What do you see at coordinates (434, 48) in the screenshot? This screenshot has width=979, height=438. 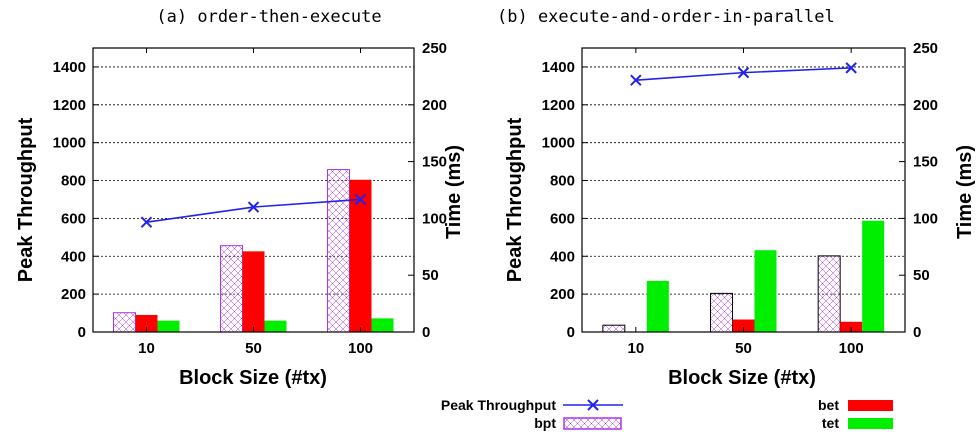 I see `chart-a-y2tick-label: 250` at bounding box center [434, 48].